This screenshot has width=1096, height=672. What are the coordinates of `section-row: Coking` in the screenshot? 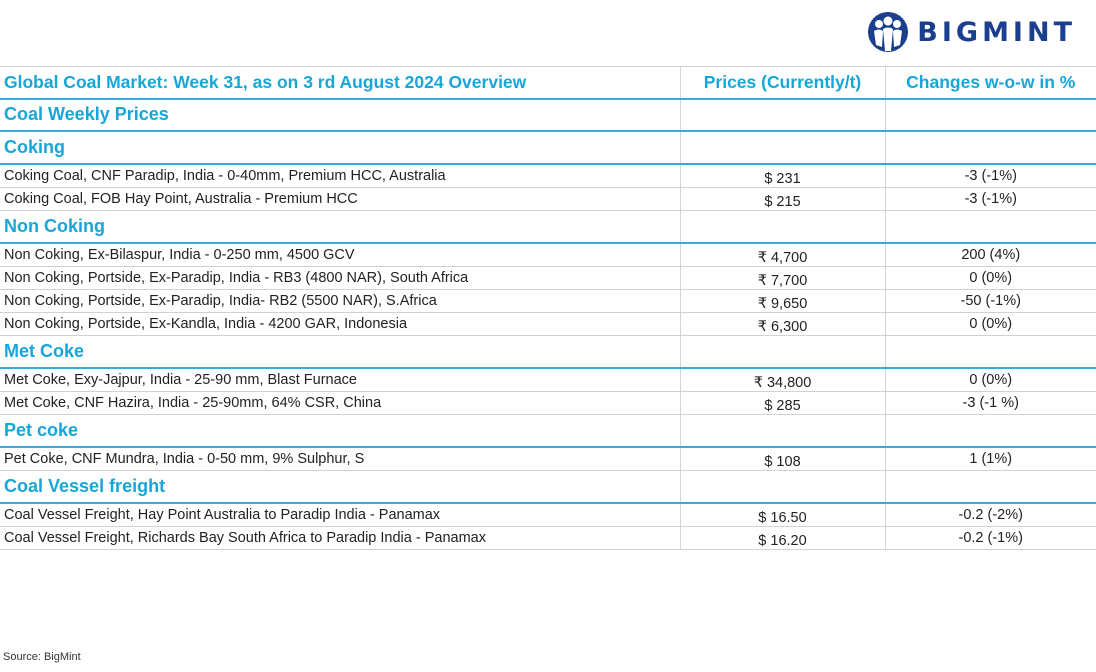 It's located at (548, 148).